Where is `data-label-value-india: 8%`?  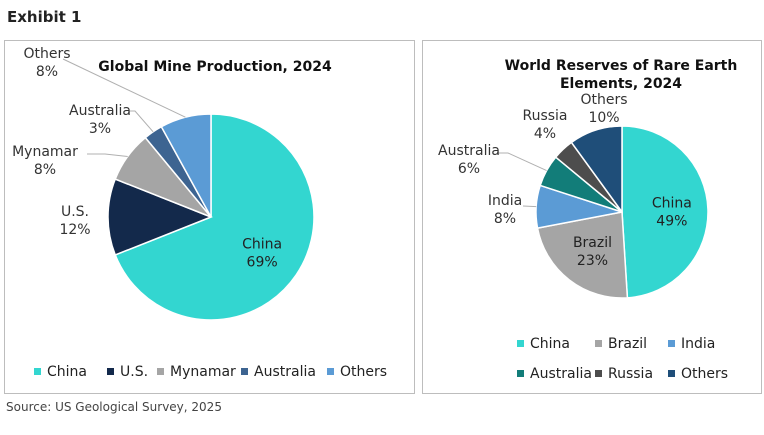 data-label-value-india: 8% is located at coordinates (505, 219).